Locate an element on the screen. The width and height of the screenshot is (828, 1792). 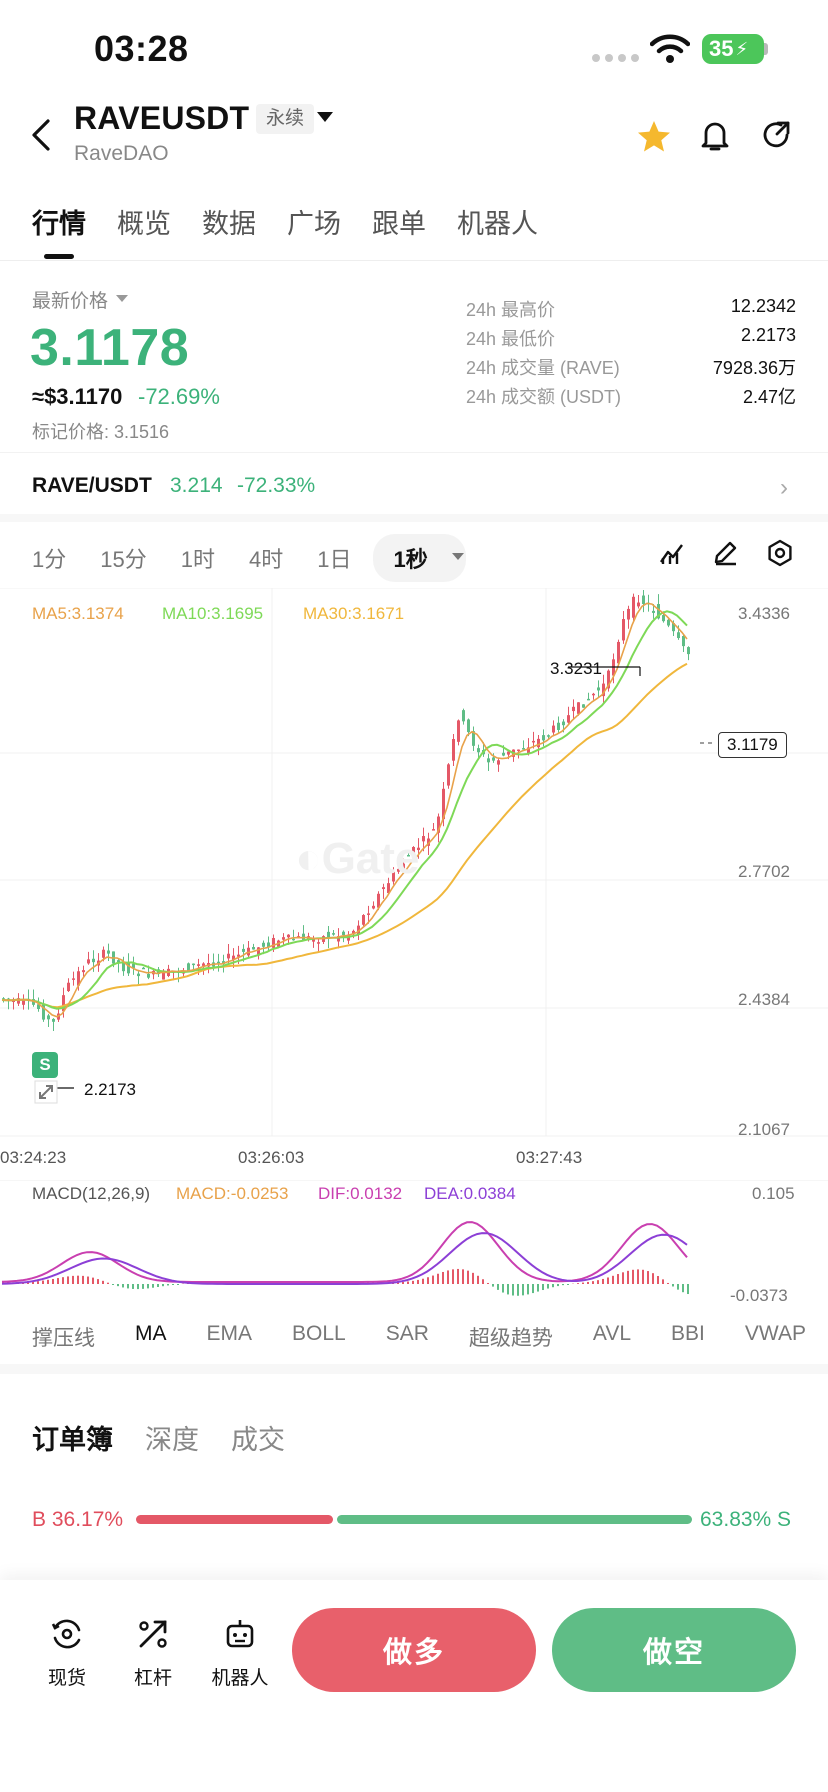
macd-chart is located at coordinates (414, 1245).